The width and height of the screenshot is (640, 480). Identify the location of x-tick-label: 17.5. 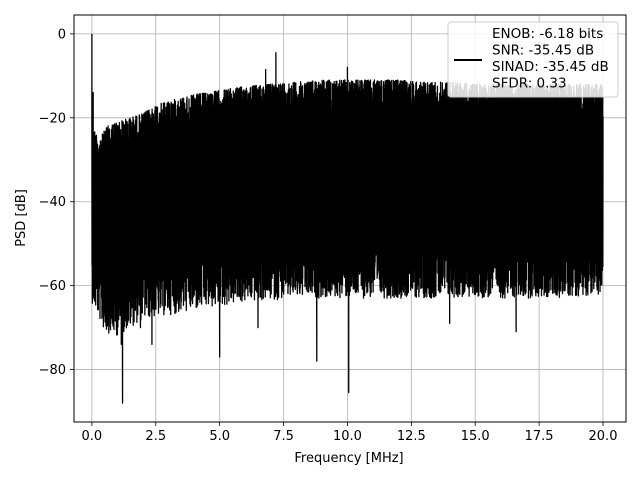
(539, 436).